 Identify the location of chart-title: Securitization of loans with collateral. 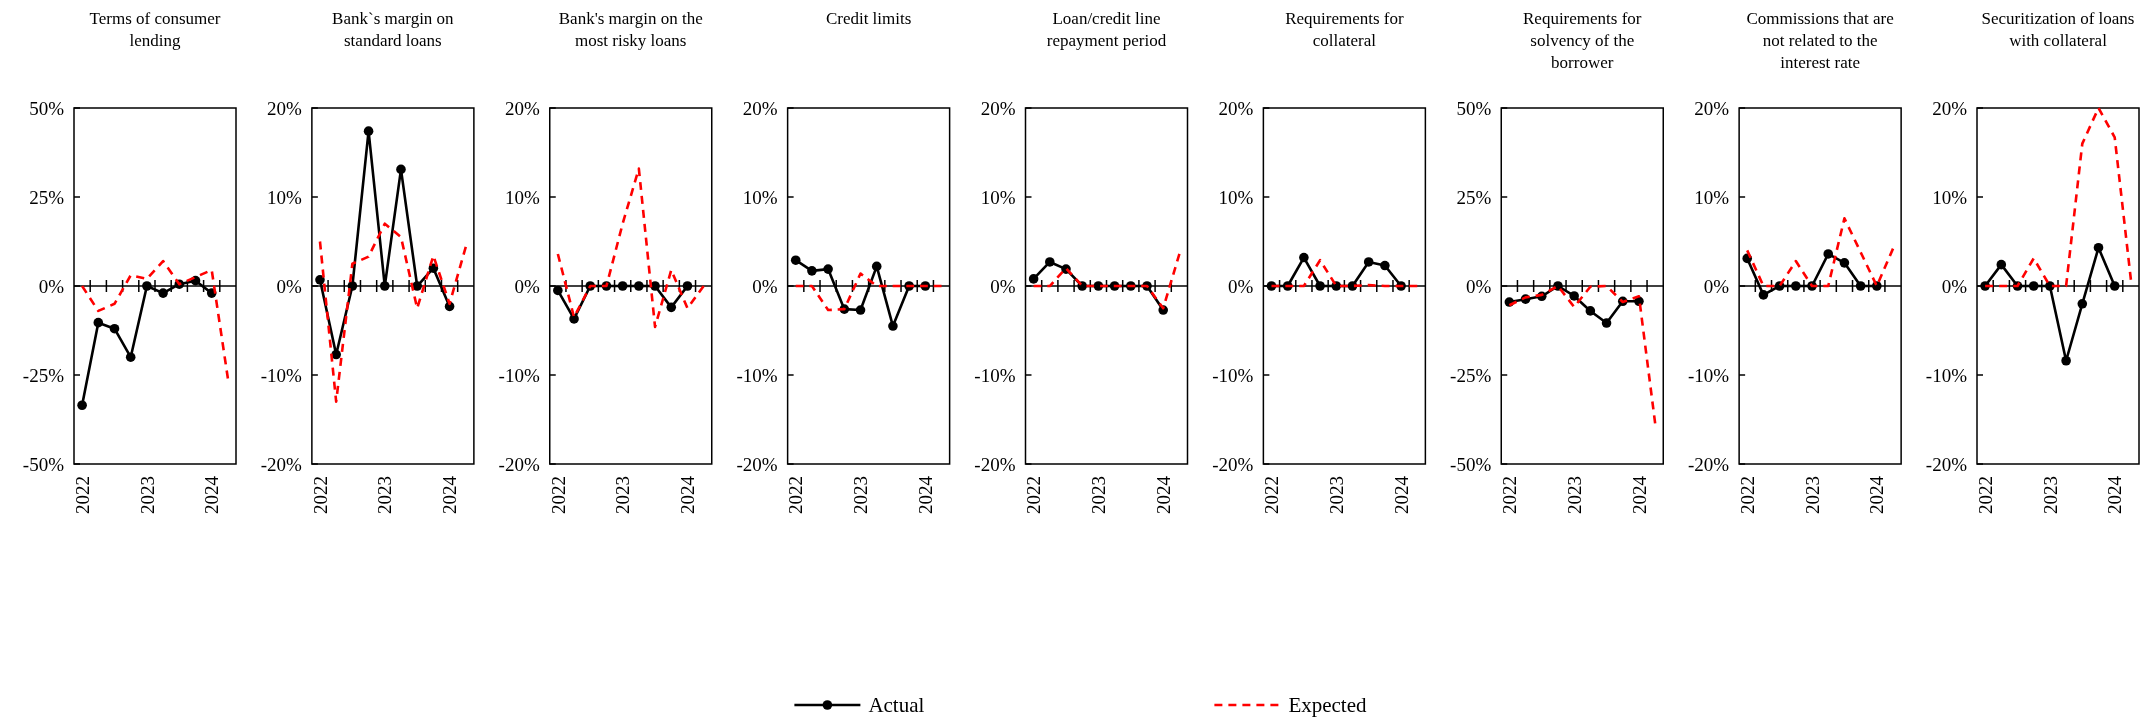
(2058, 29).